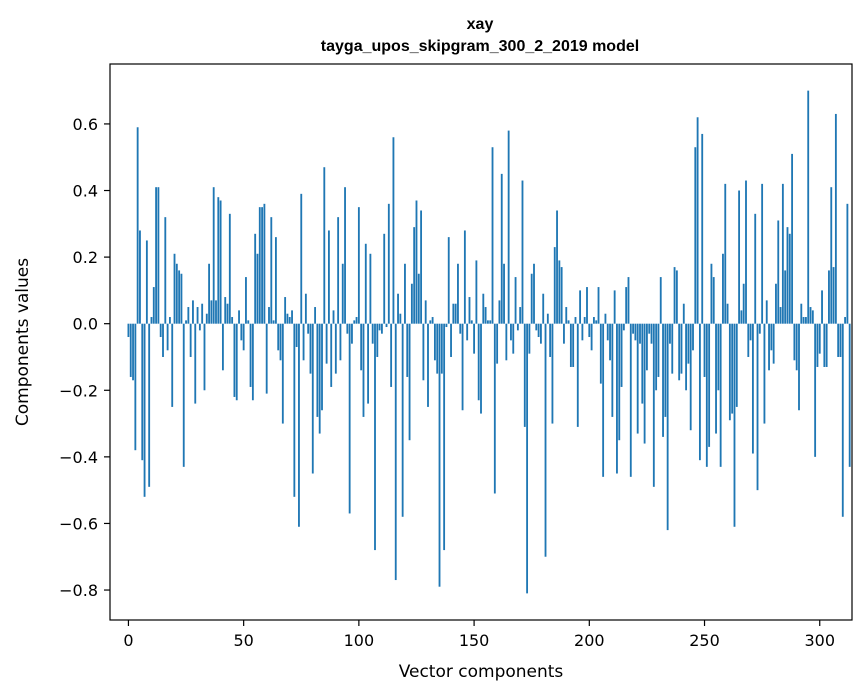  Describe the element at coordinates (85, 124) in the screenshot. I see `y-tick-label: 0.6` at that location.